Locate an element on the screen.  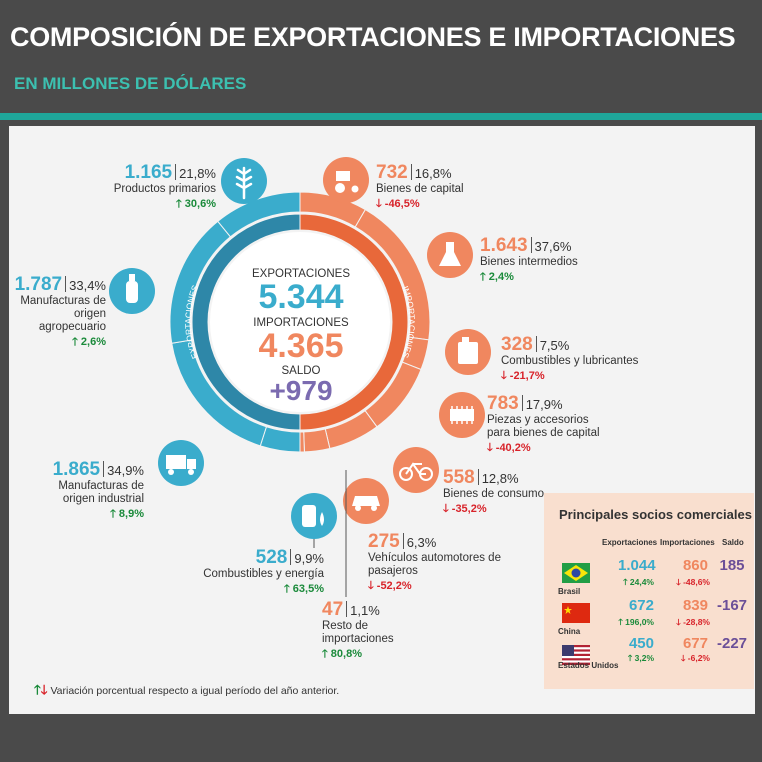
partner-saldo: -227 is located at coordinates (732, 643).